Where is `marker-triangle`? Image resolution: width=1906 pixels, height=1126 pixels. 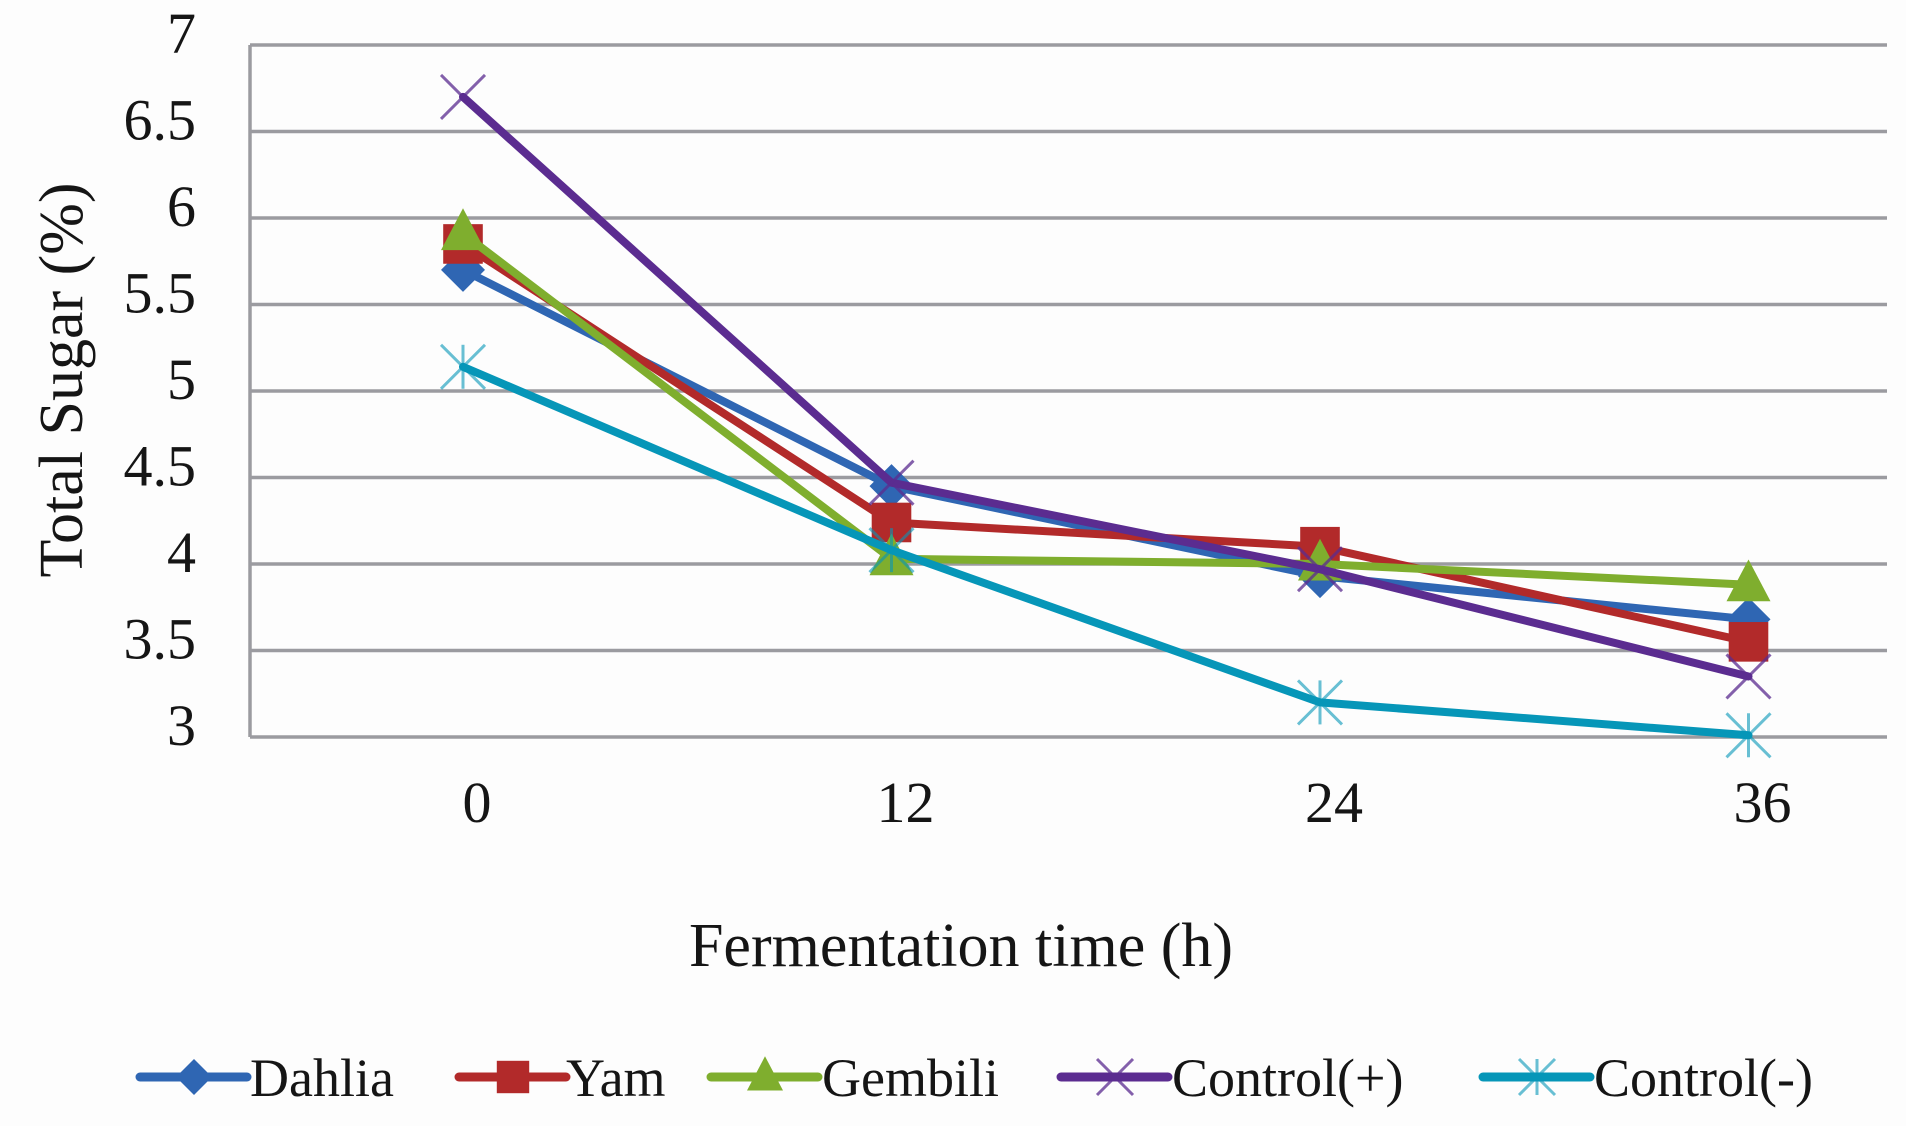 marker-triangle is located at coordinates (765, 1073).